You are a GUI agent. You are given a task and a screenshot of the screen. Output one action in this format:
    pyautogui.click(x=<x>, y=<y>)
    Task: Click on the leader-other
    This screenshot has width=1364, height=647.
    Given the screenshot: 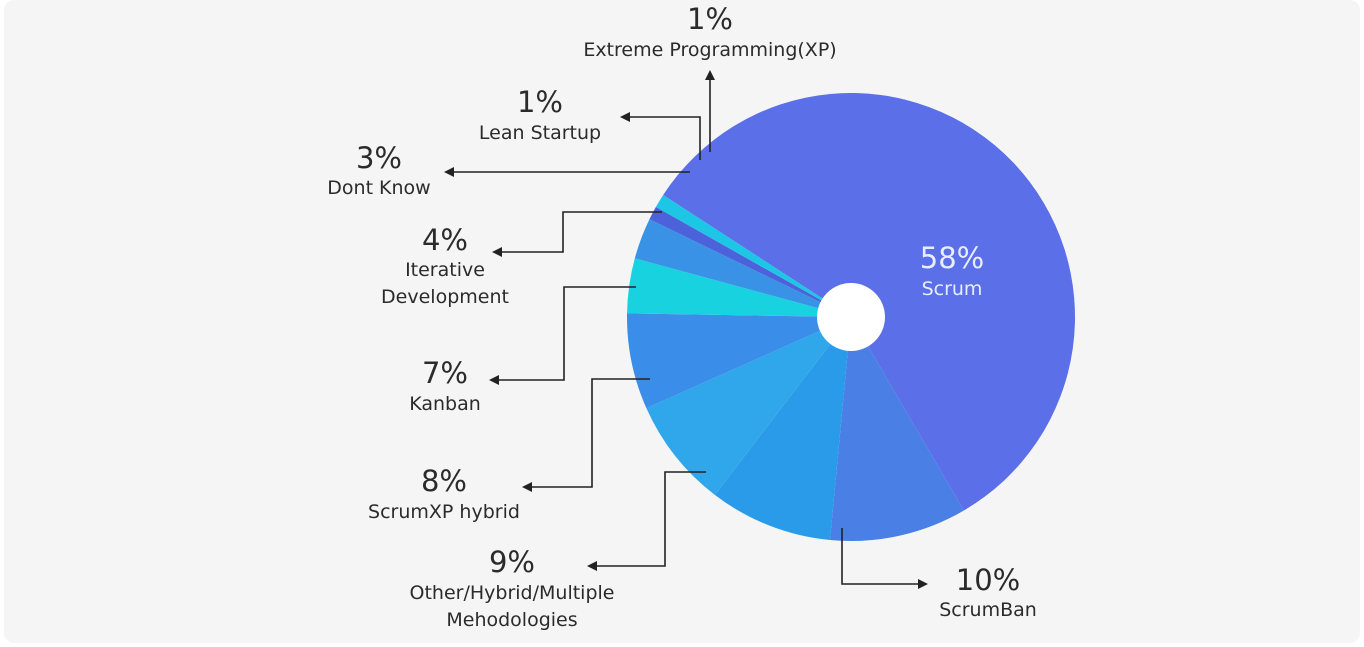 What is the action you would take?
    pyautogui.click(x=650, y=519)
    